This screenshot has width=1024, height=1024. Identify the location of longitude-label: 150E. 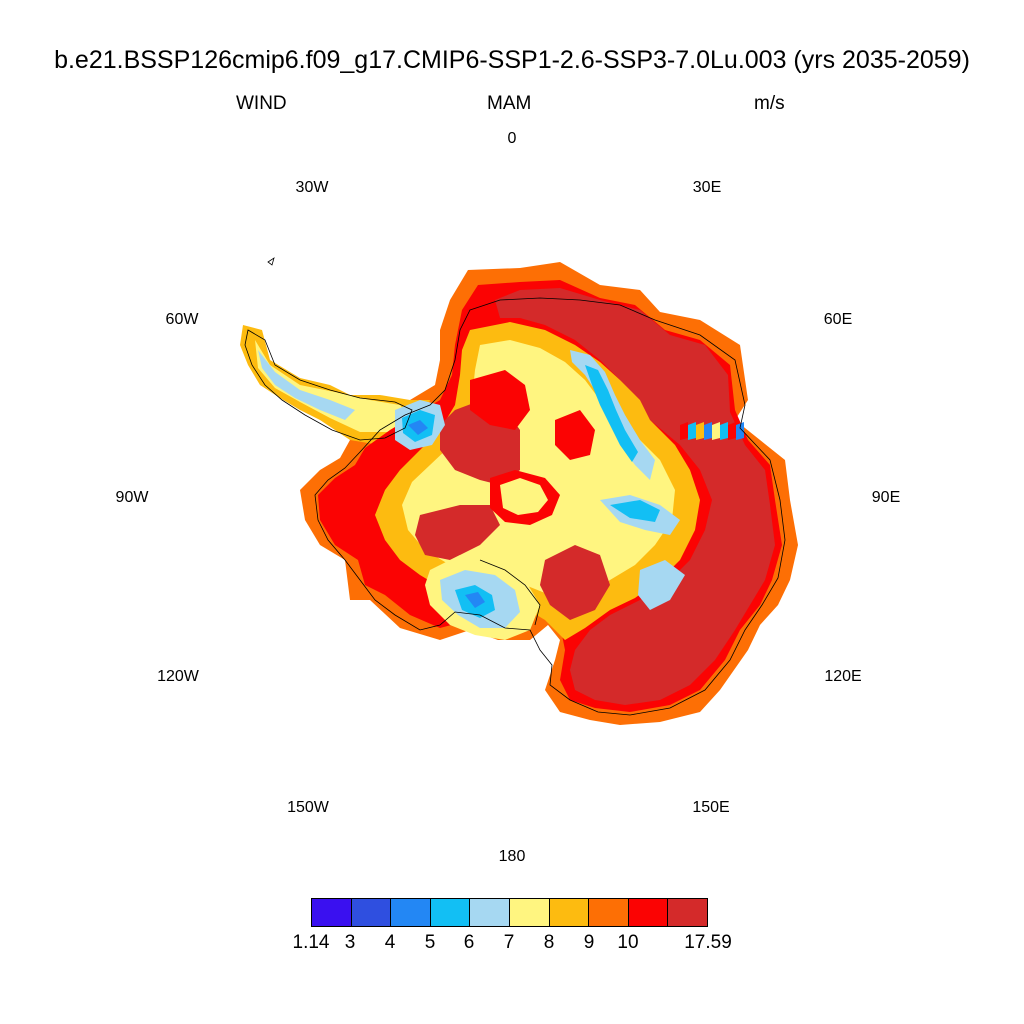
(711, 807).